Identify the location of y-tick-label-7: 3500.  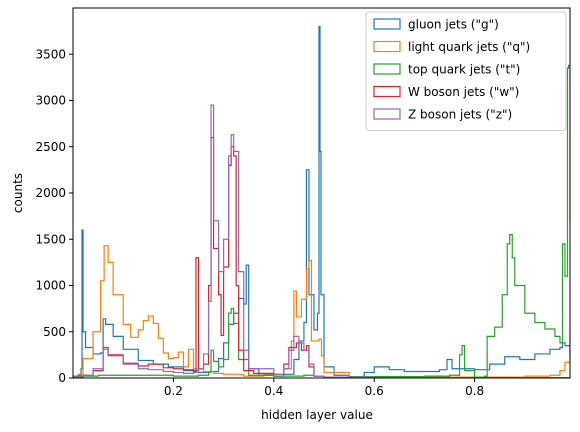
(50, 54).